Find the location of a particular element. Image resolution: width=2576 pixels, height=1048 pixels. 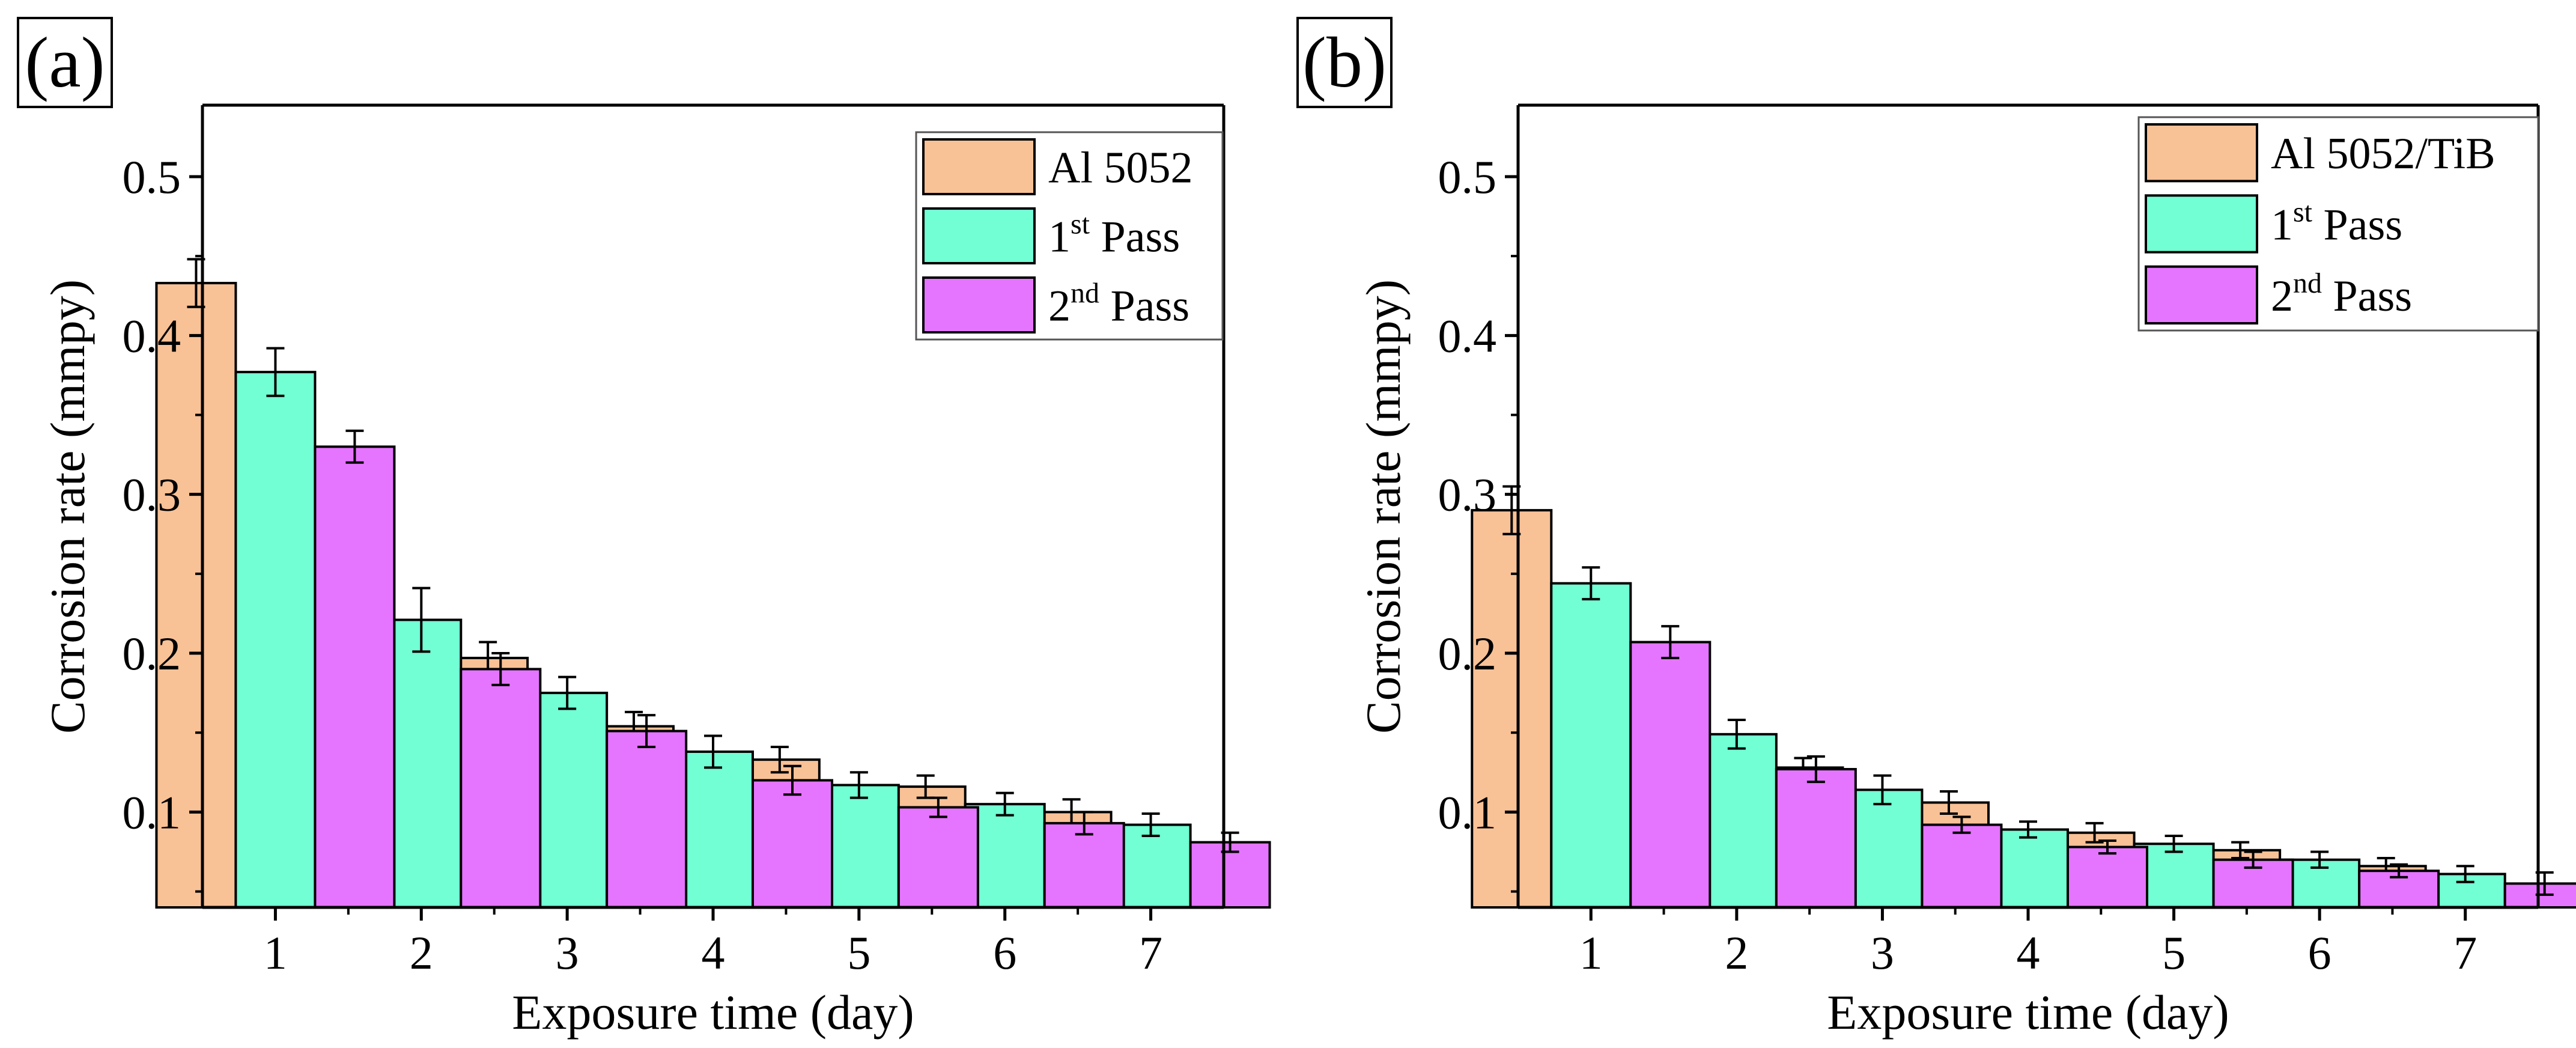

legend-label-base: Al 5052 is located at coordinates (1120, 168).